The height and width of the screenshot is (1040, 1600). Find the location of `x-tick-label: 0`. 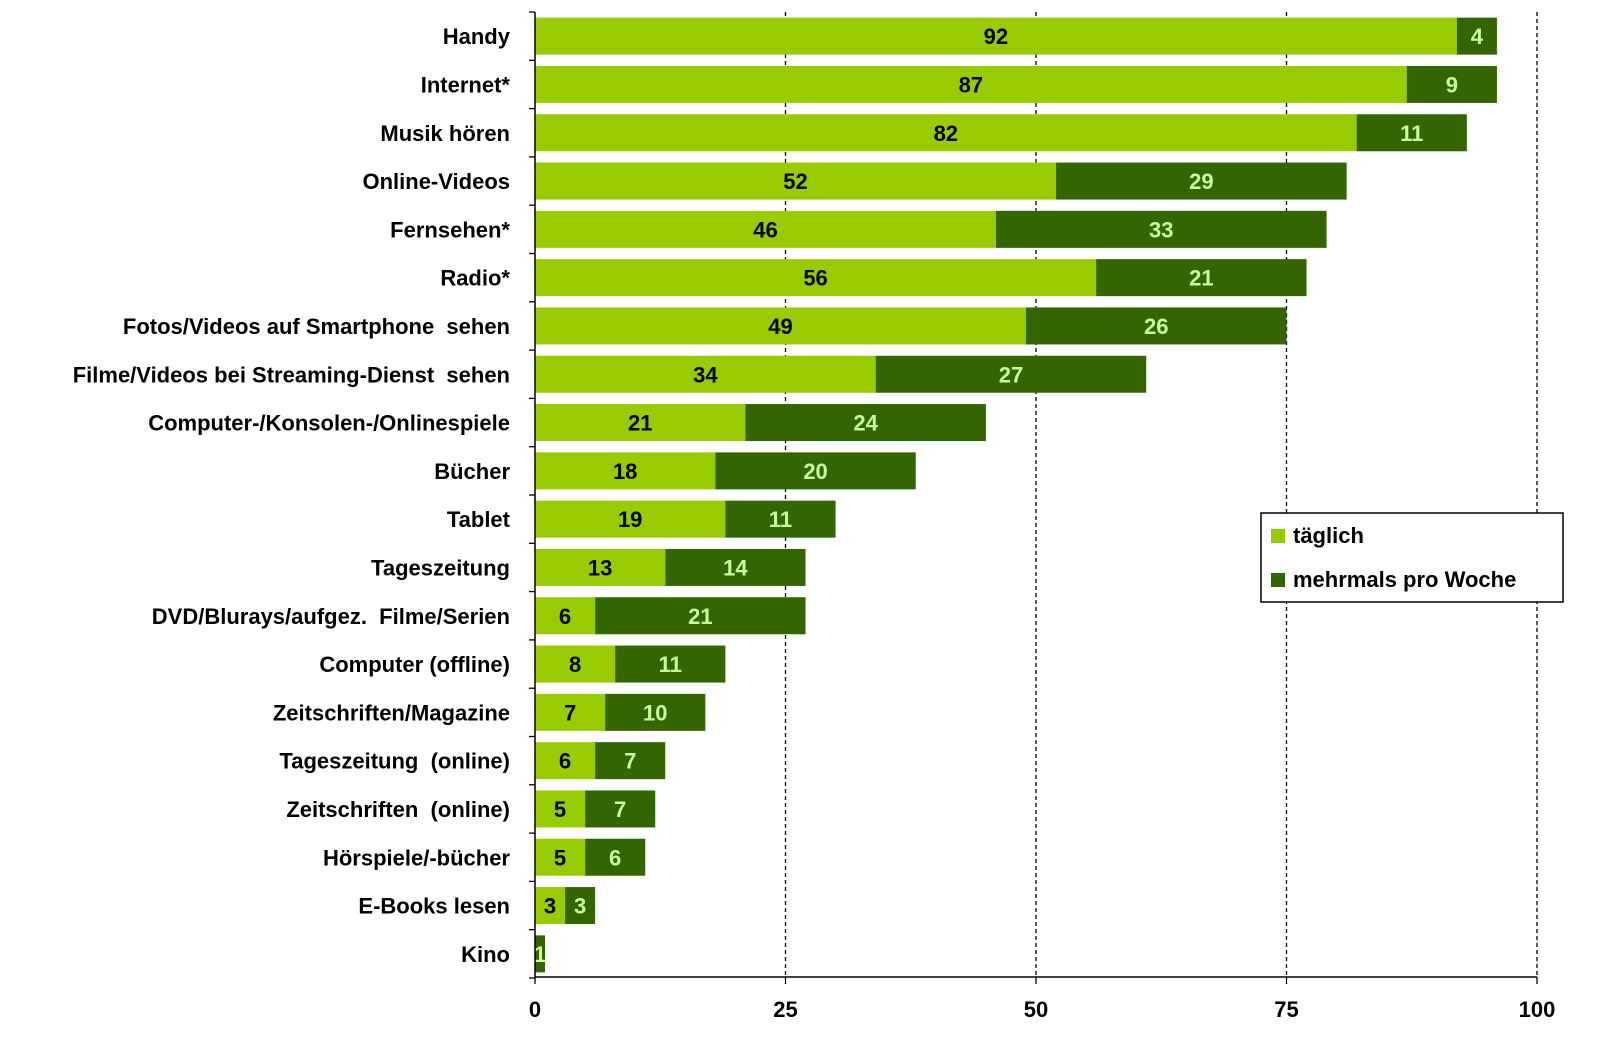

x-tick-label: 0 is located at coordinates (535, 1009).